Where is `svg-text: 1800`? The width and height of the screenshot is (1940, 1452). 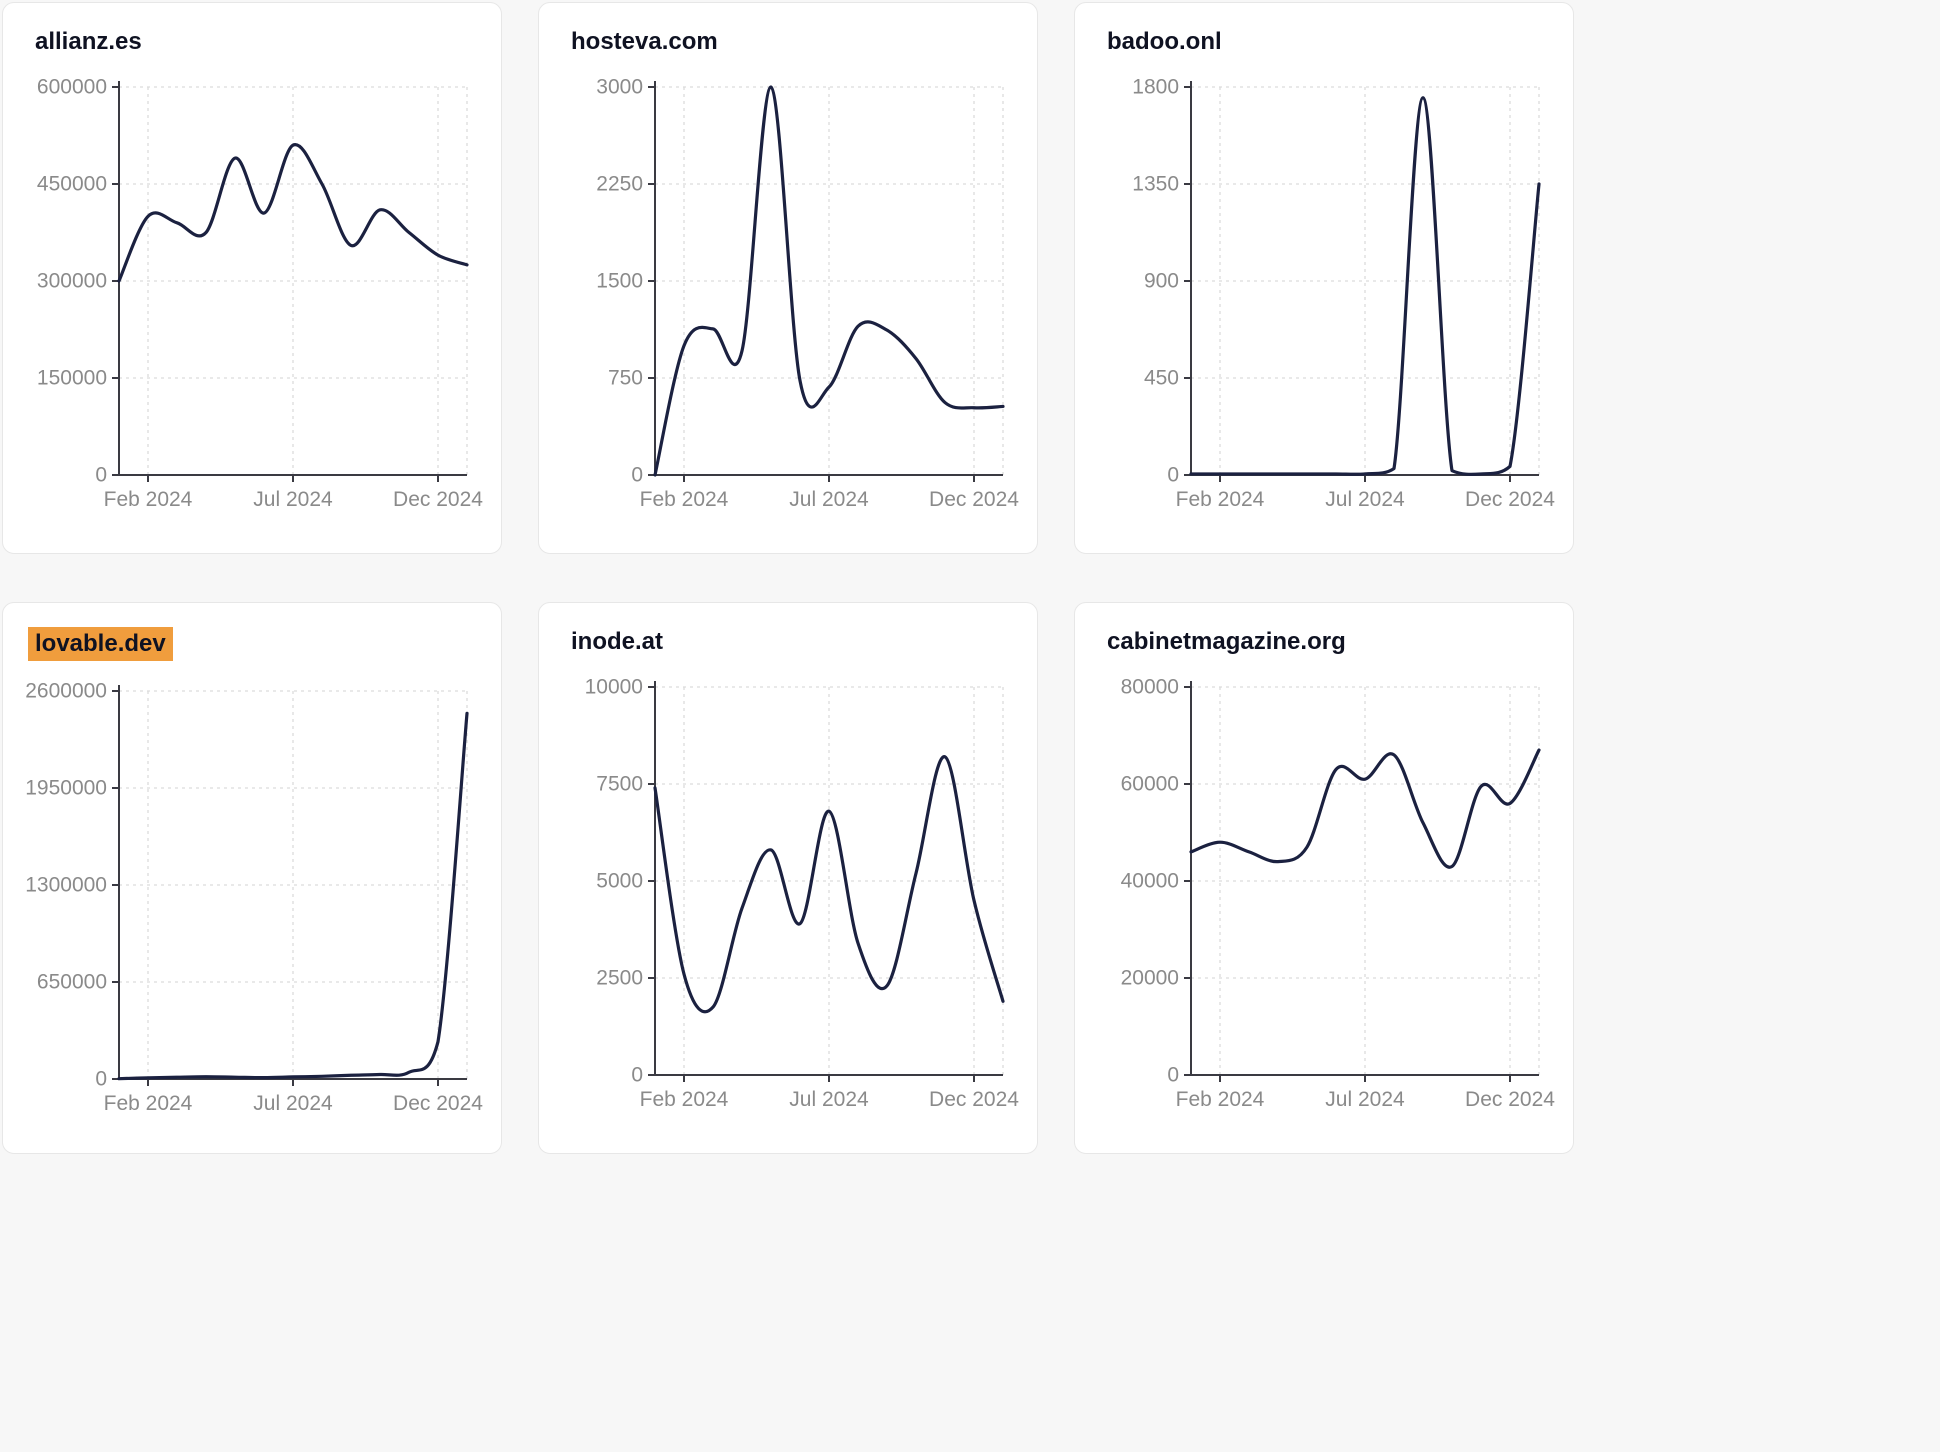 svg-text: 1800 is located at coordinates (1155, 87).